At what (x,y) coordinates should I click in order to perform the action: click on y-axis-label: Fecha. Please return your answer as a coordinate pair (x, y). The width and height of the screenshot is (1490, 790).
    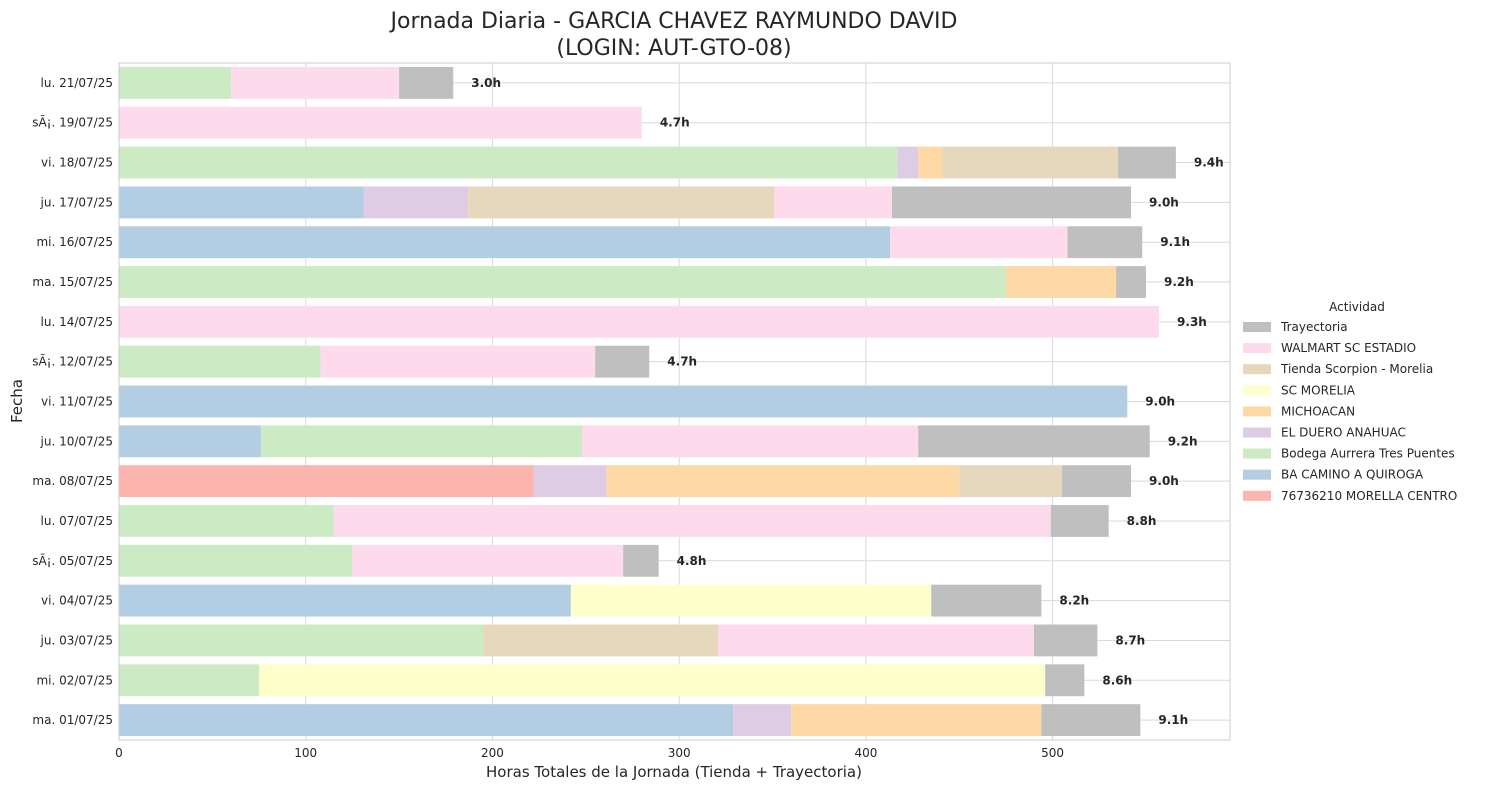
    Looking at the image, I should click on (17, 401).